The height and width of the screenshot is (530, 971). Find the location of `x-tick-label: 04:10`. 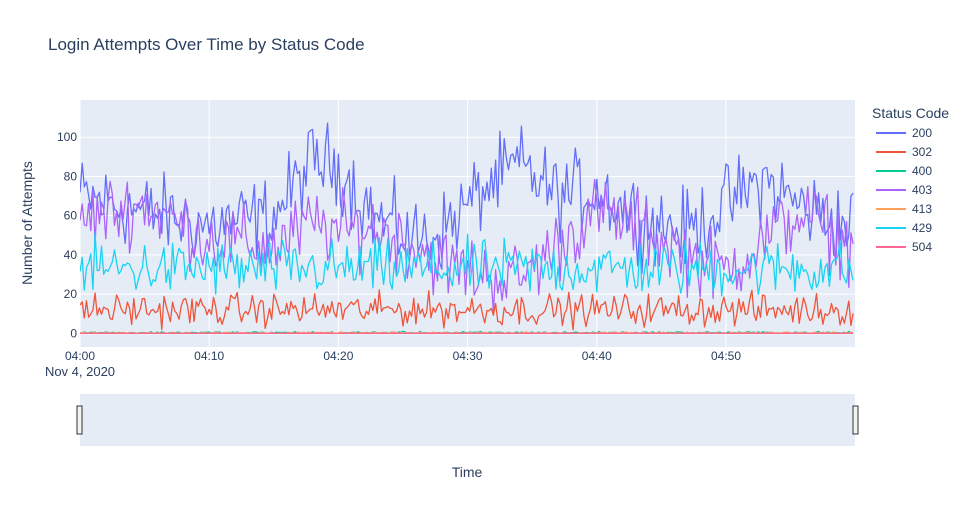

x-tick-label: 04:10 is located at coordinates (209, 356).